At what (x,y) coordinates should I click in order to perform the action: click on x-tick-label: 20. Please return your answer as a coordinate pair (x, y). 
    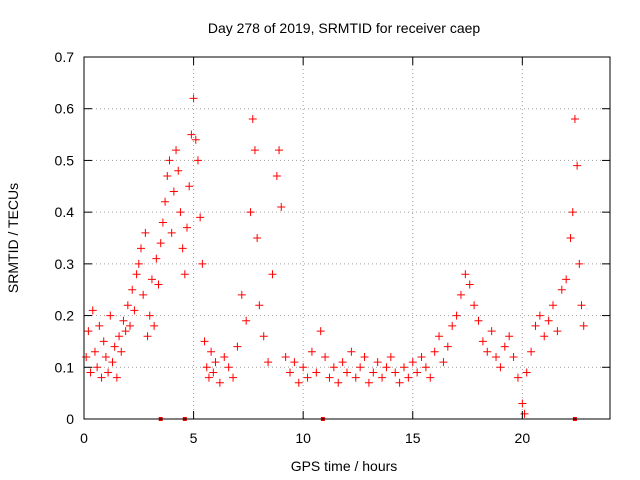
    Looking at the image, I should click on (523, 438).